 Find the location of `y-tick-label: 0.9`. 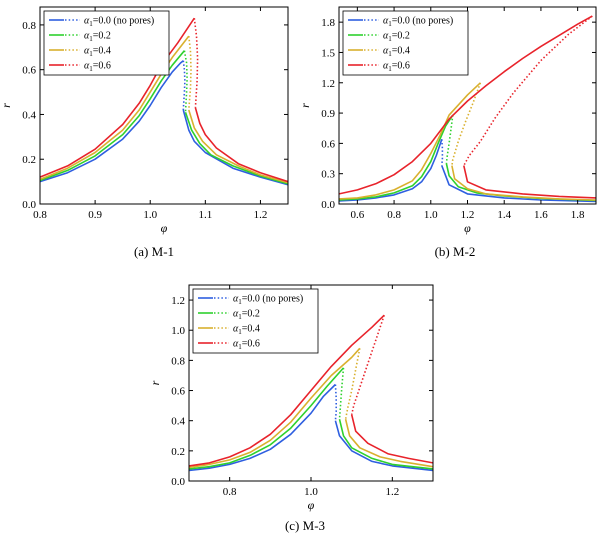

y-tick-label: 0.9 is located at coordinates (328, 114).